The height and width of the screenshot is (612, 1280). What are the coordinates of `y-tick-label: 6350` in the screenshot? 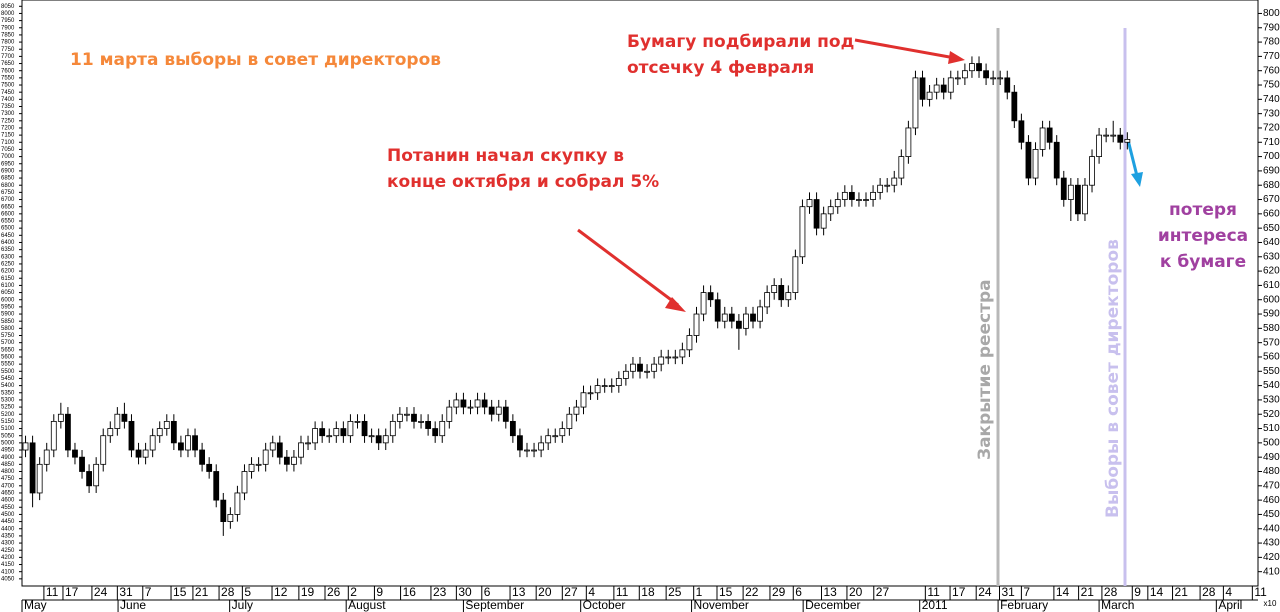 It's located at (8, 250).